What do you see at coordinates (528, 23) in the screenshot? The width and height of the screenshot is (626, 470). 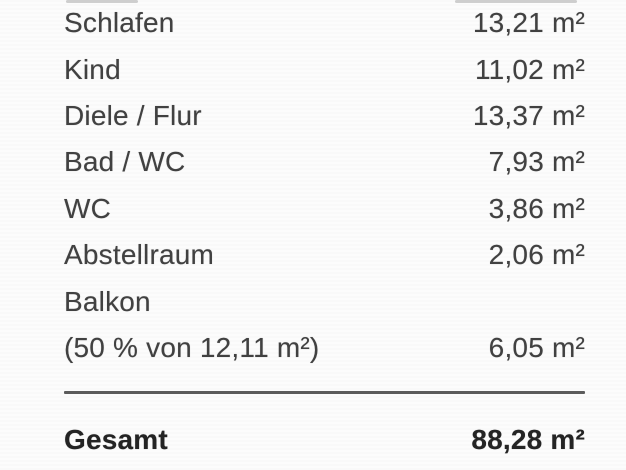 I see `room-area-value: 13,21 m²` at bounding box center [528, 23].